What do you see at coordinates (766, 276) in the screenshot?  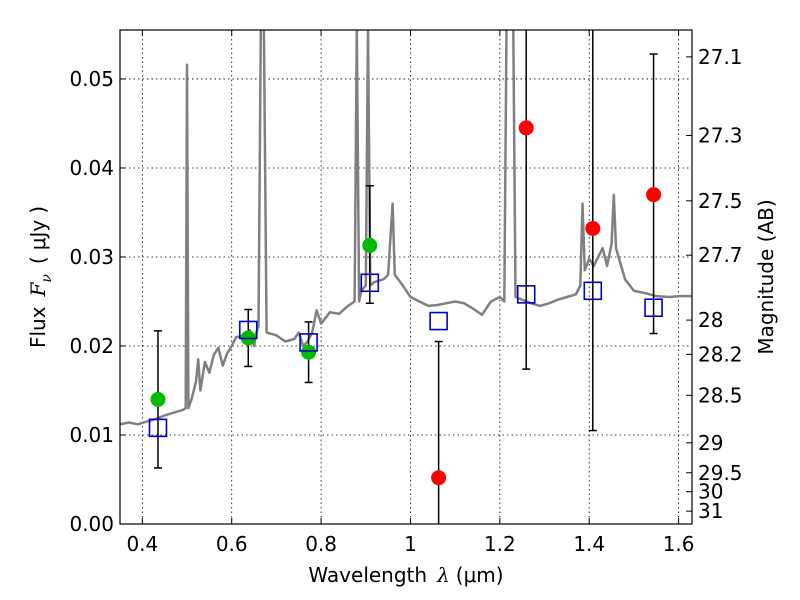 I see `y2-axis-title: Magnitude (AB)` at bounding box center [766, 276].